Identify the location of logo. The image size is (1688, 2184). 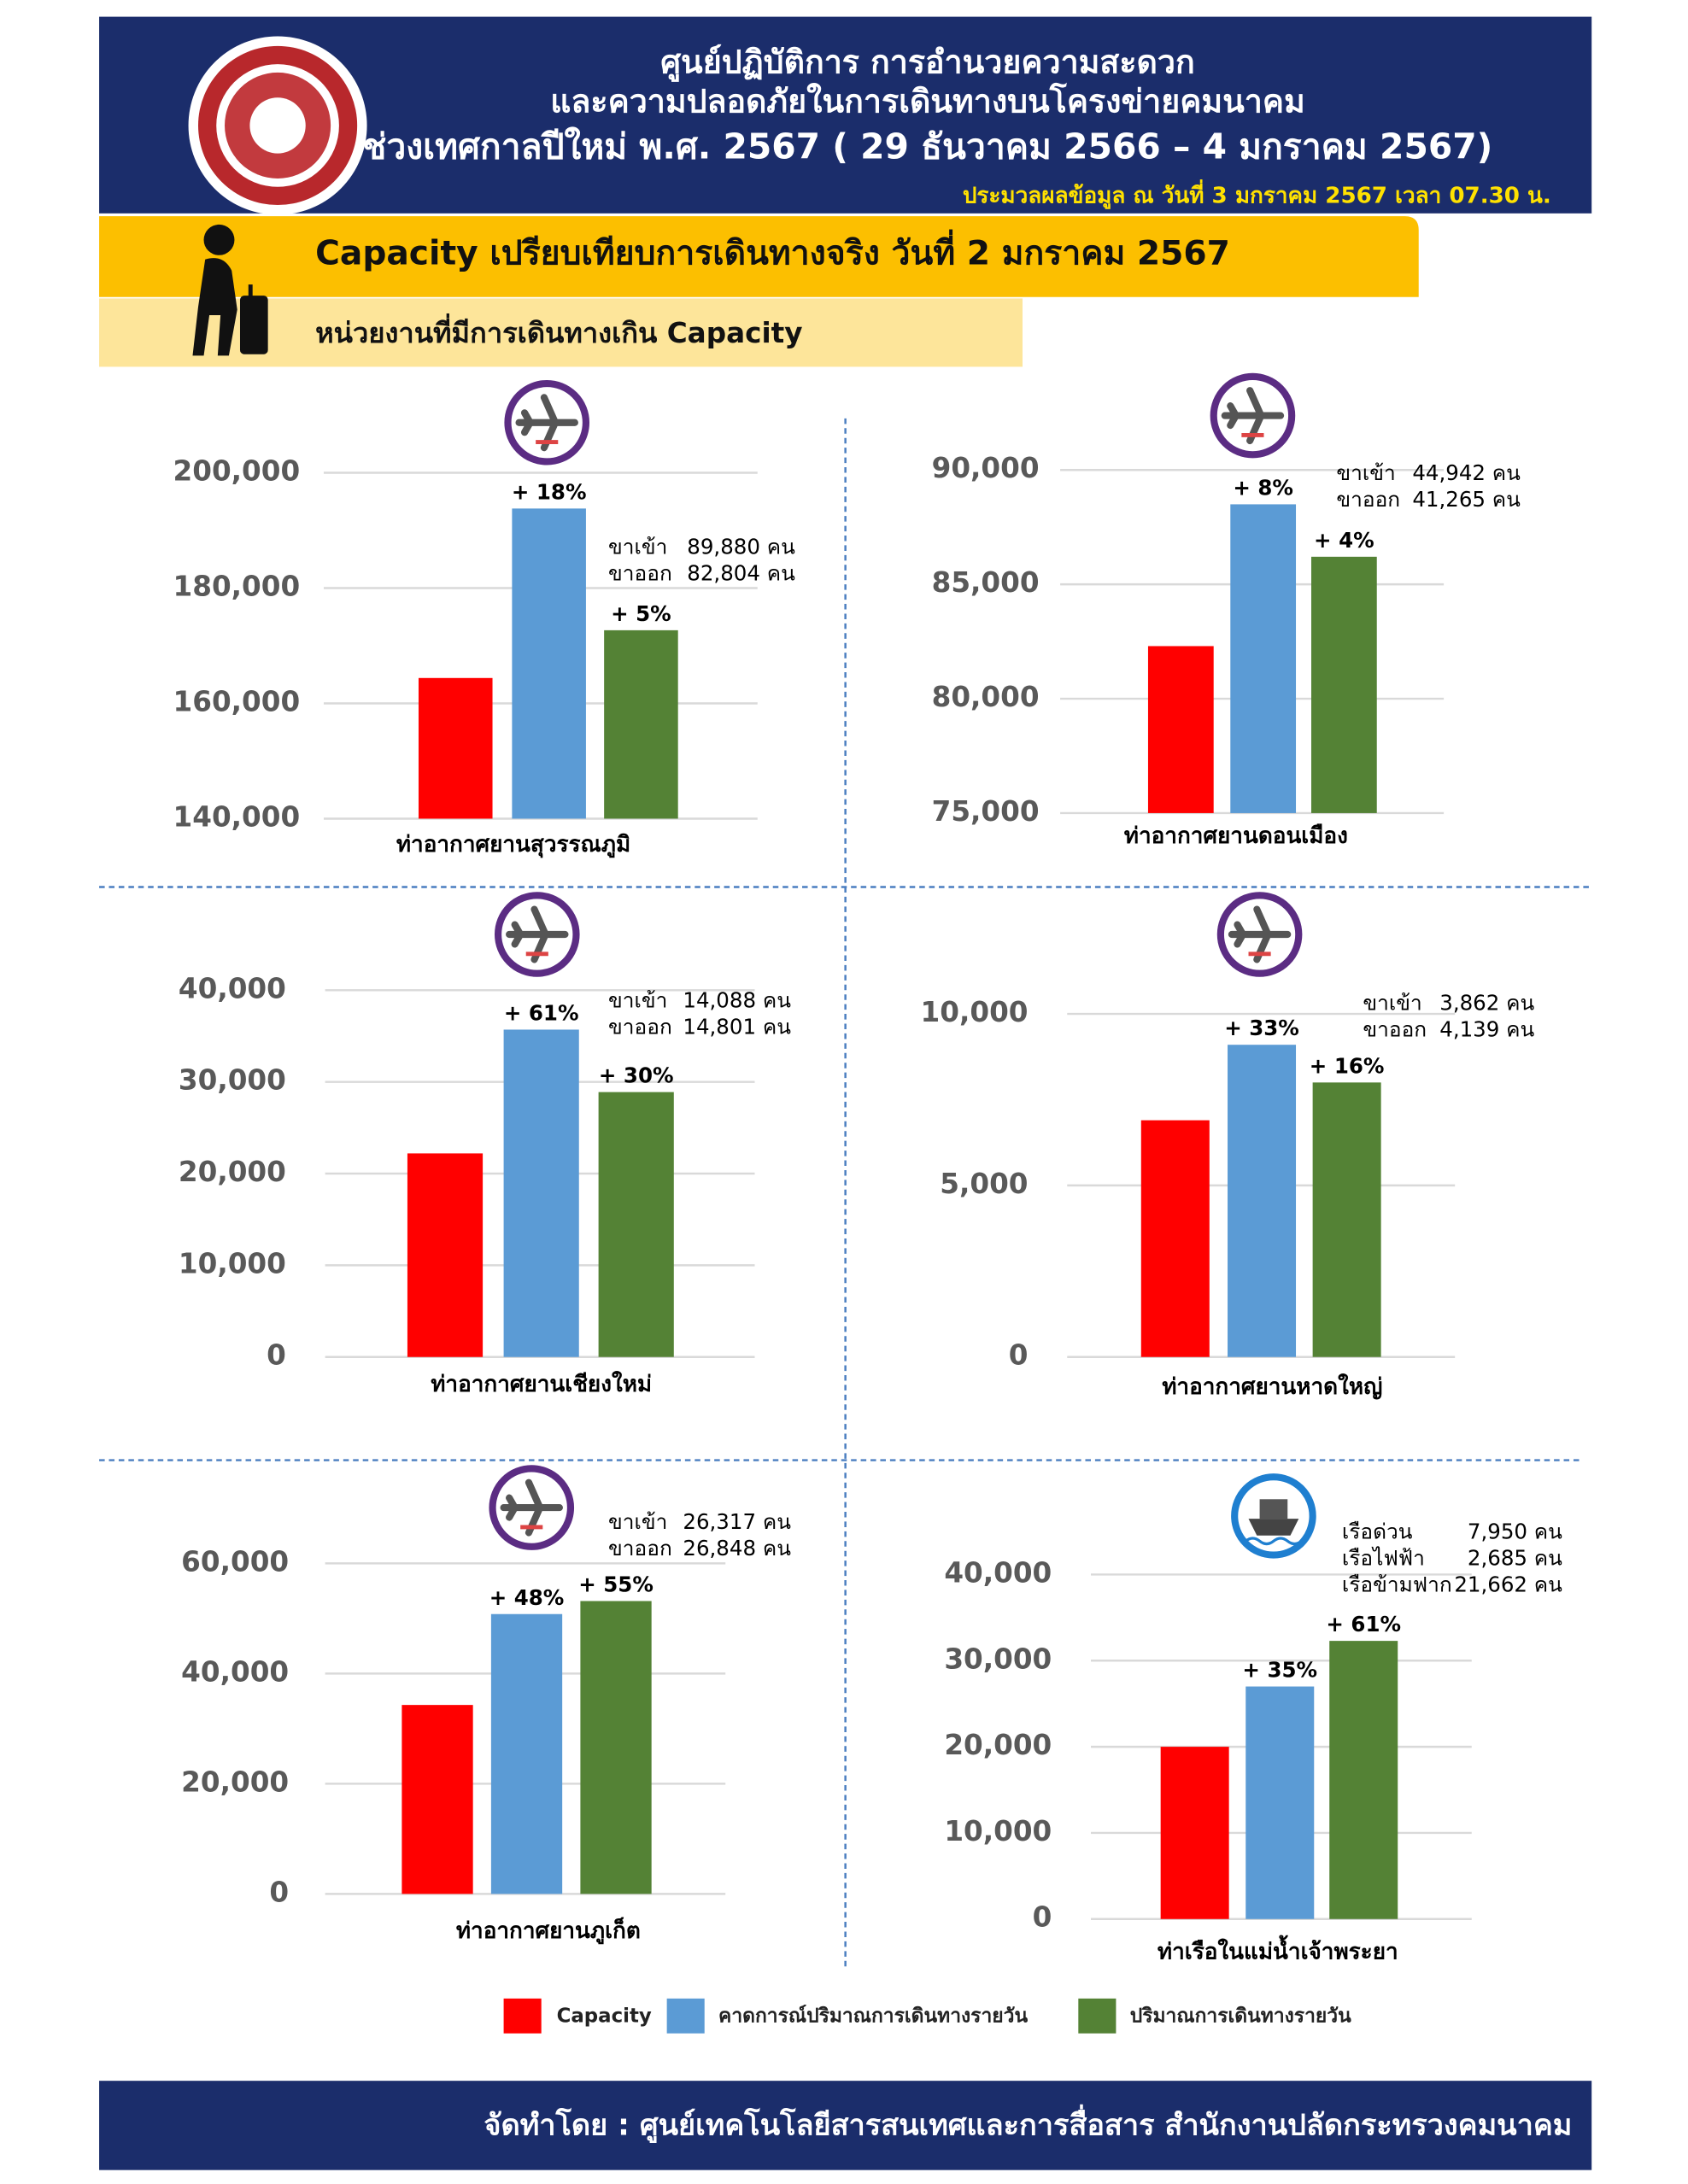
(277, 125).